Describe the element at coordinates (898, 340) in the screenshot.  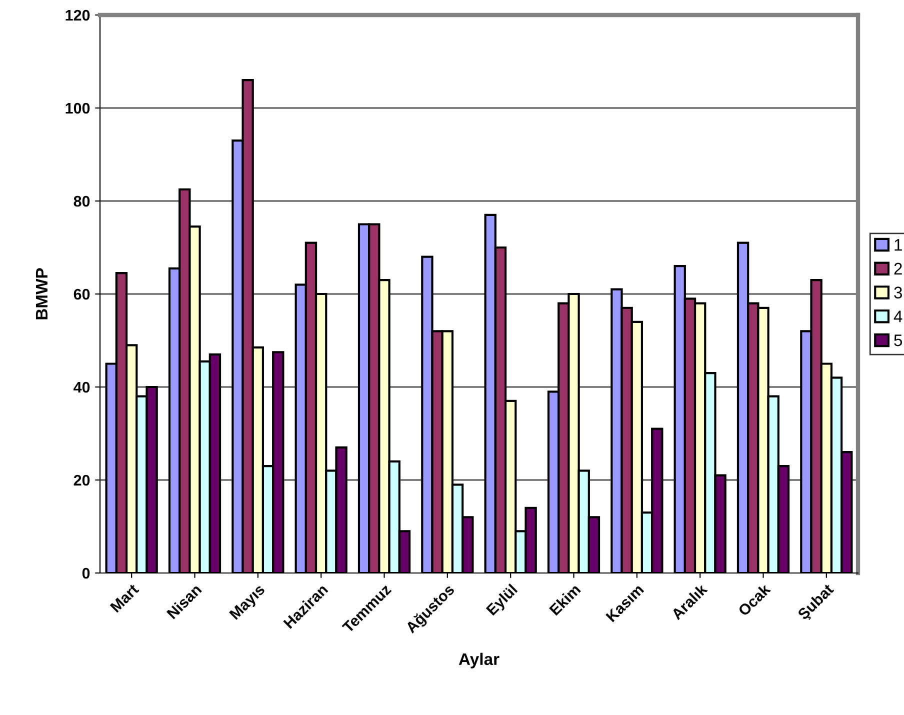
I see `legend-label: 5` at that location.